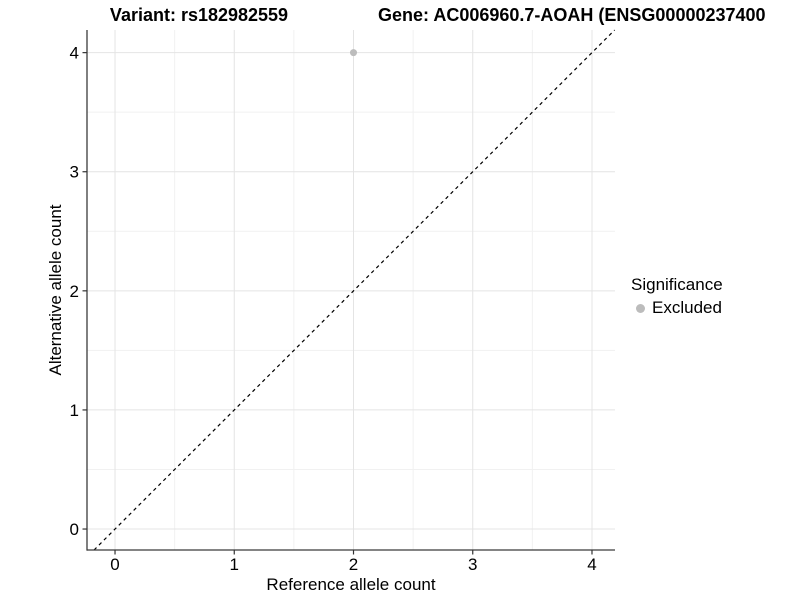  I want to click on y-tick-label: 1, so click(74, 410).